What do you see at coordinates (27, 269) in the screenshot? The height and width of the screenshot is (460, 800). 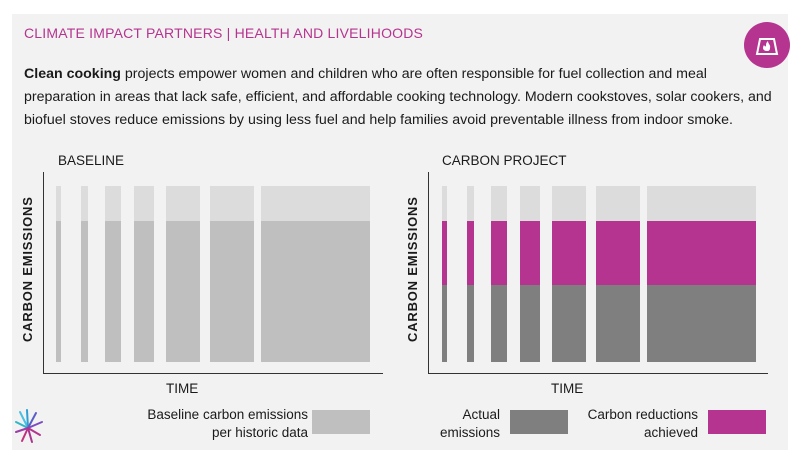 I see `baseline-y-axis-label: CARBON EMISSIONS` at bounding box center [27, 269].